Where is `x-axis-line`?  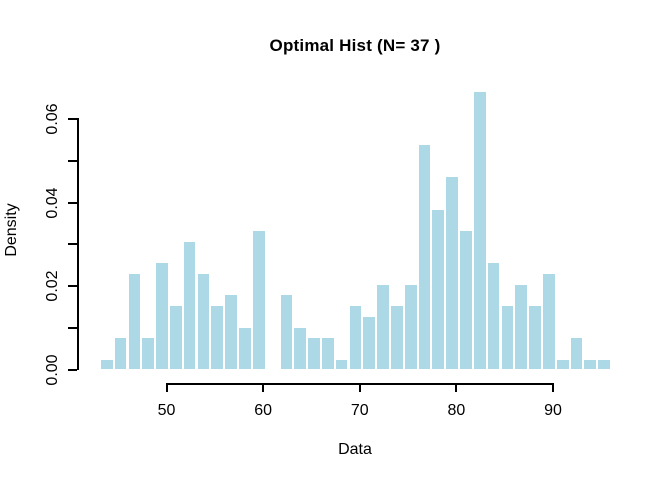
x-axis-line is located at coordinates (359, 384).